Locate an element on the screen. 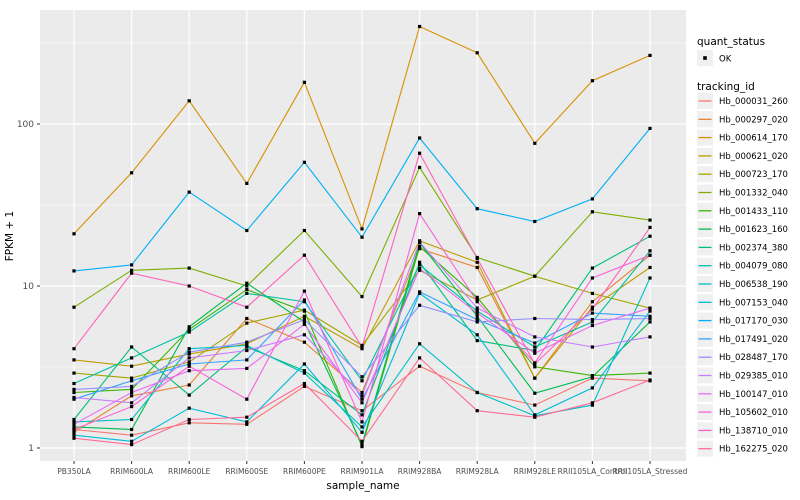 This screenshot has width=800, height=500. legend-item-label: Hb_007153_040 is located at coordinates (753, 303).